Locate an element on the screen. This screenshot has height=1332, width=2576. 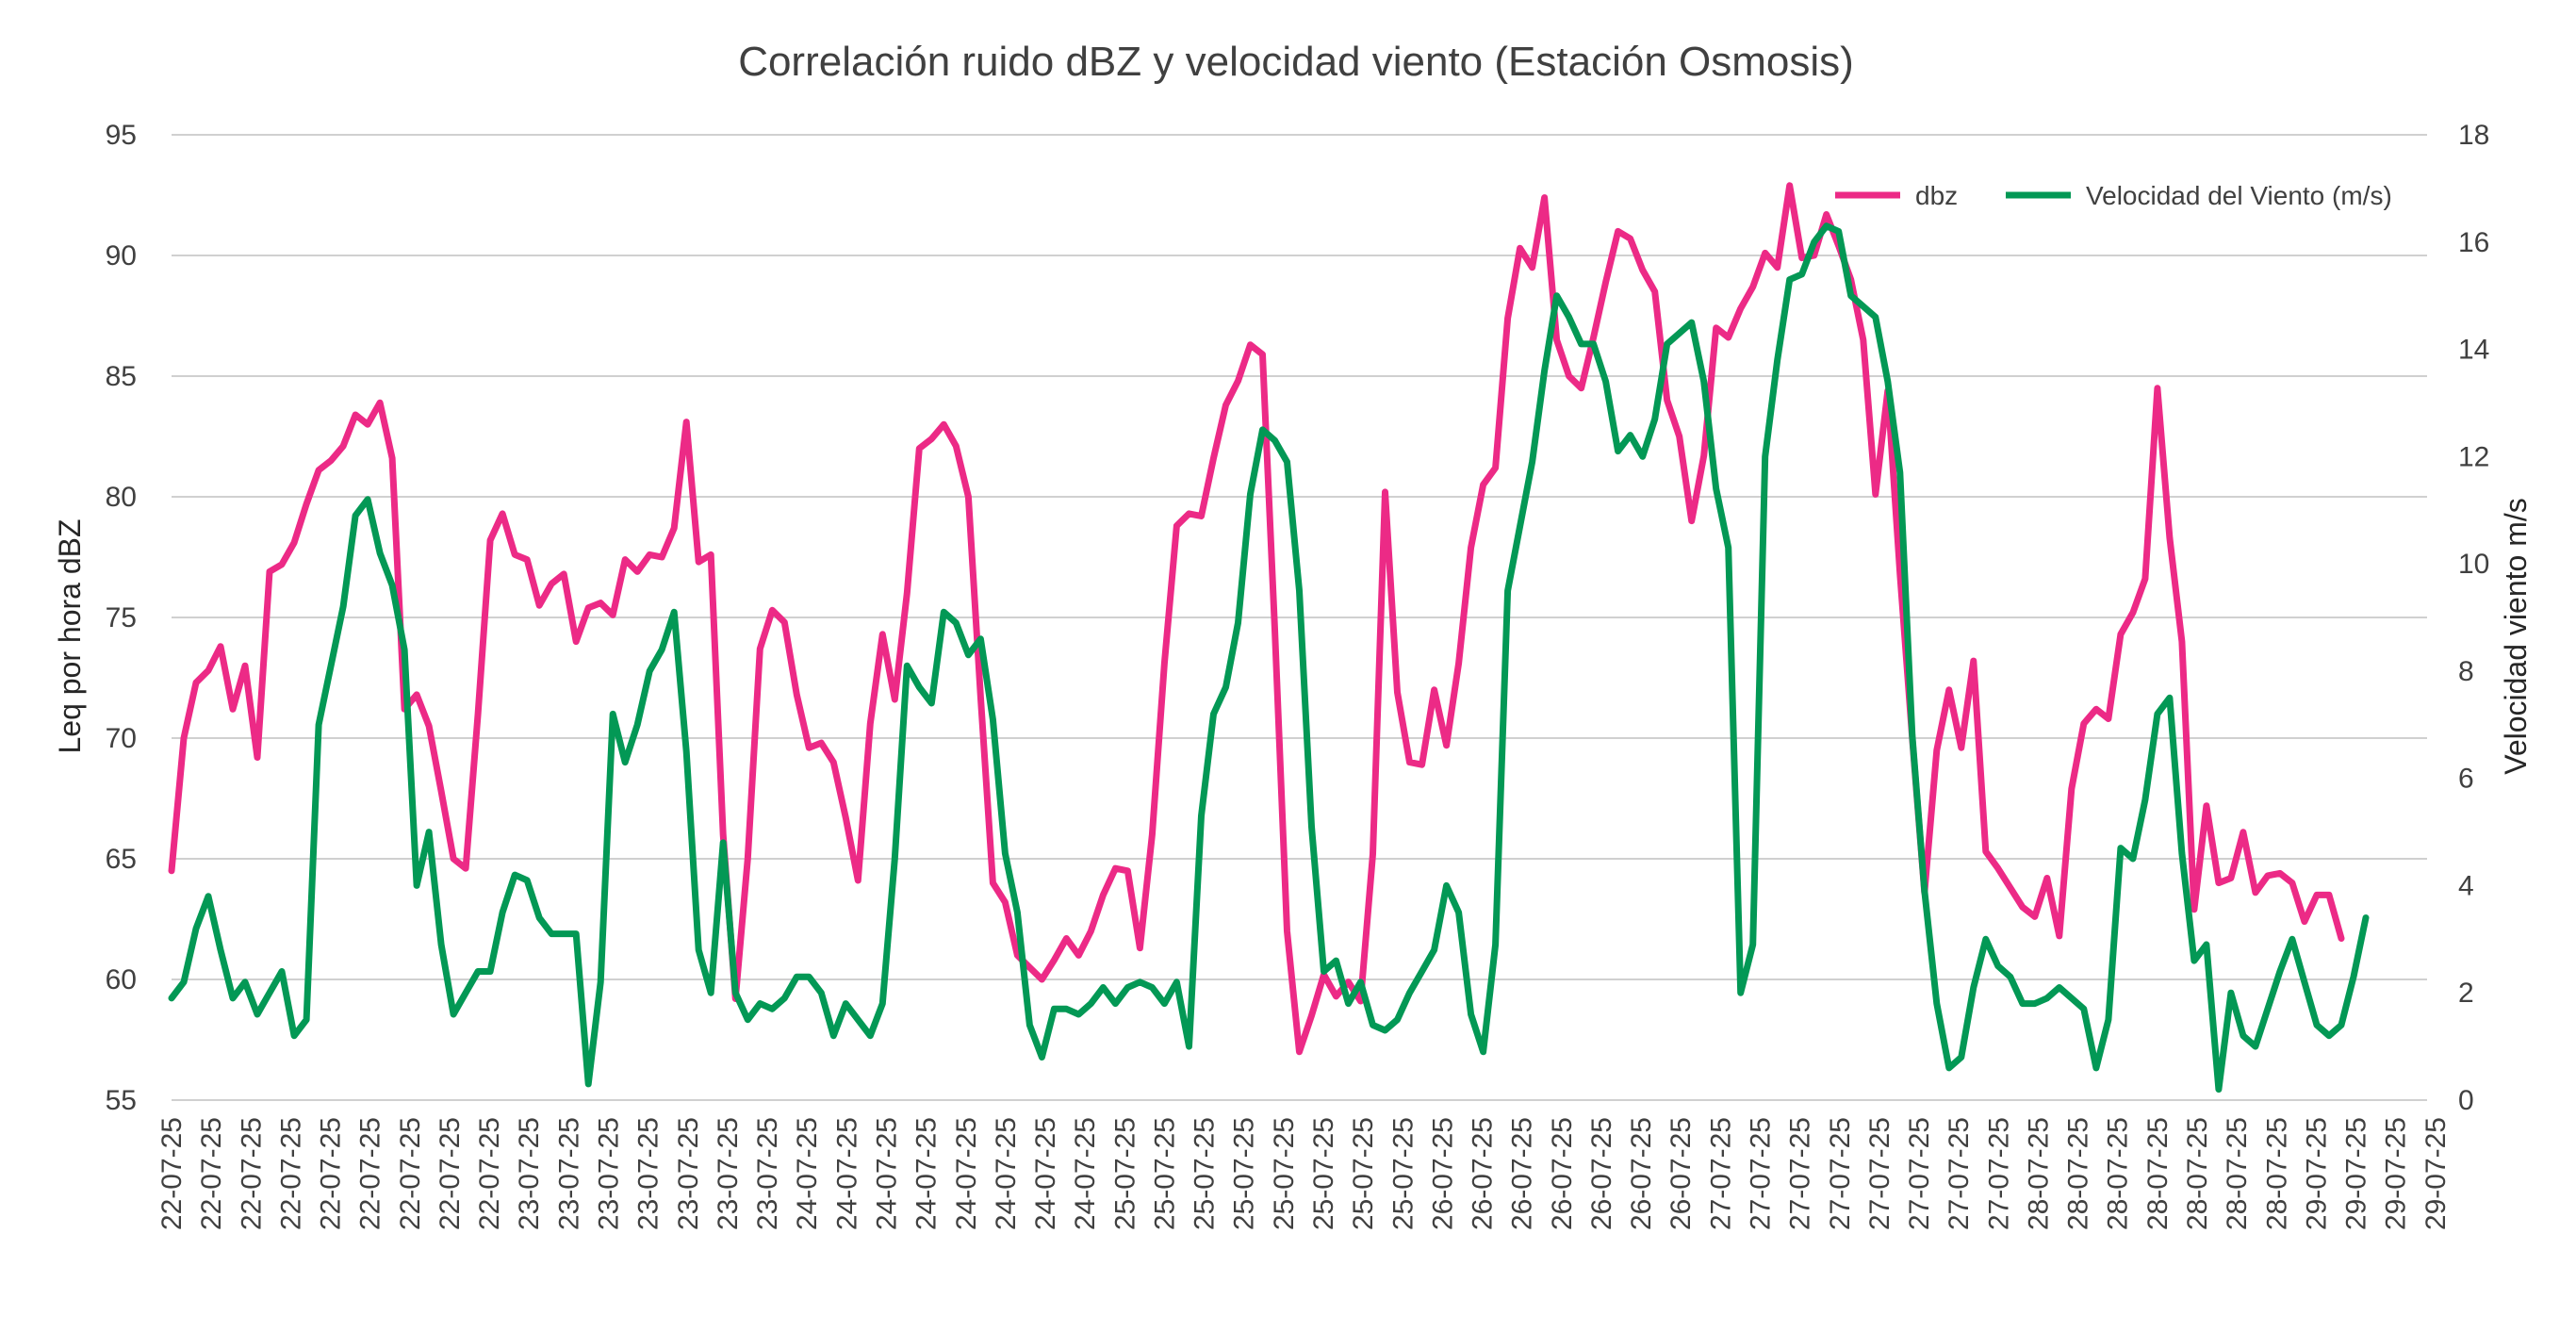
y2-tick-label: 6 is located at coordinates (2466, 779).